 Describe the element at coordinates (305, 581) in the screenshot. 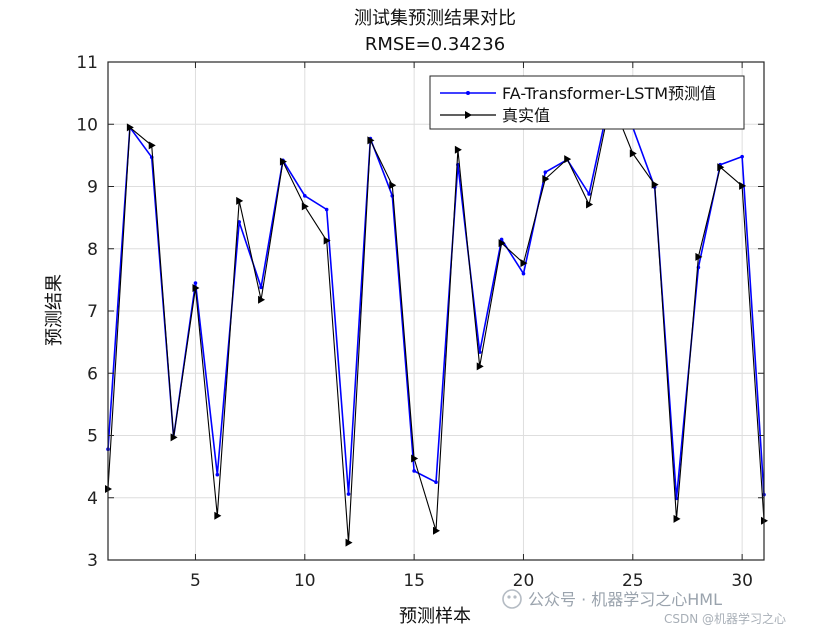

I see `x-tick-label: 10` at that location.